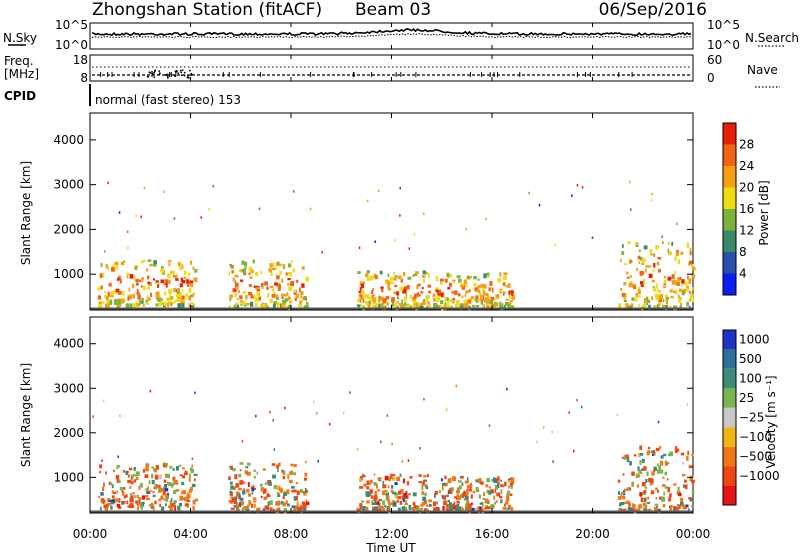 The image size is (800, 554). I want to click on power-colorbar-segment, so click(729, 155).